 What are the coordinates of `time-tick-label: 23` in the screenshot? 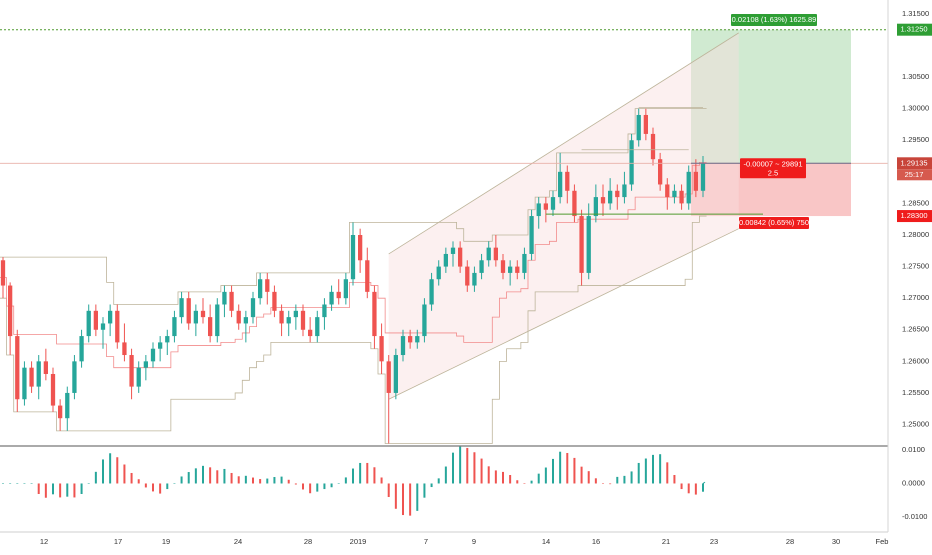 It's located at (714, 541).